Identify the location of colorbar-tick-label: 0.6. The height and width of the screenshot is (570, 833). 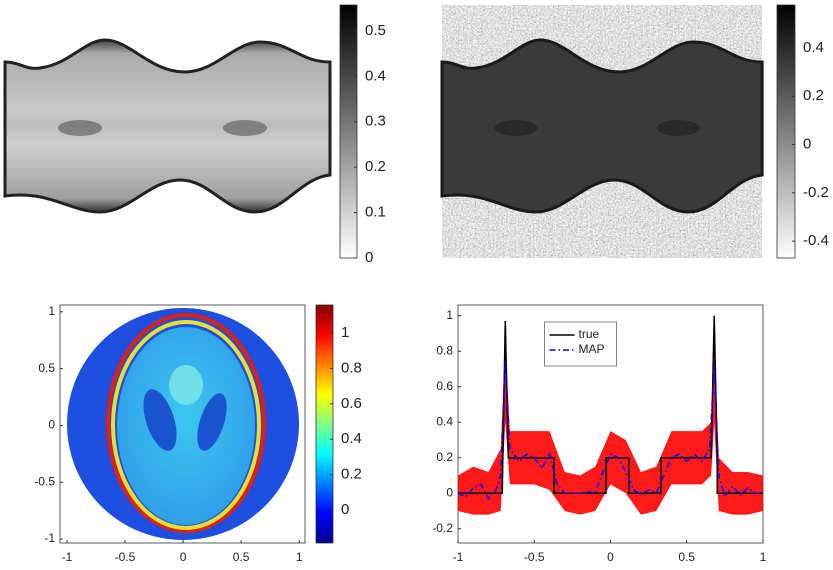
(351, 403).